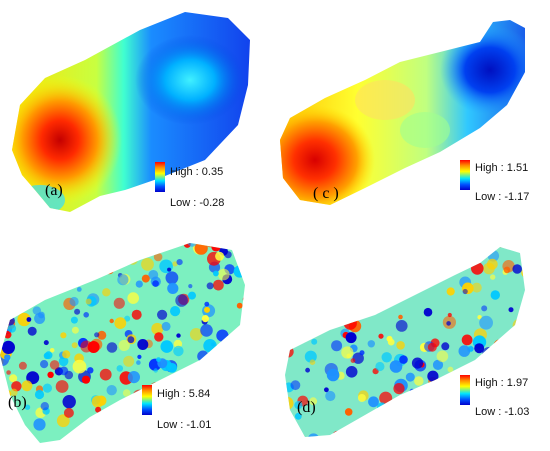 This screenshot has height=451, width=550. Describe the element at coordinates (197, 172) in the screenshot. I see `legend-high-a: High : 0.35` at that location.